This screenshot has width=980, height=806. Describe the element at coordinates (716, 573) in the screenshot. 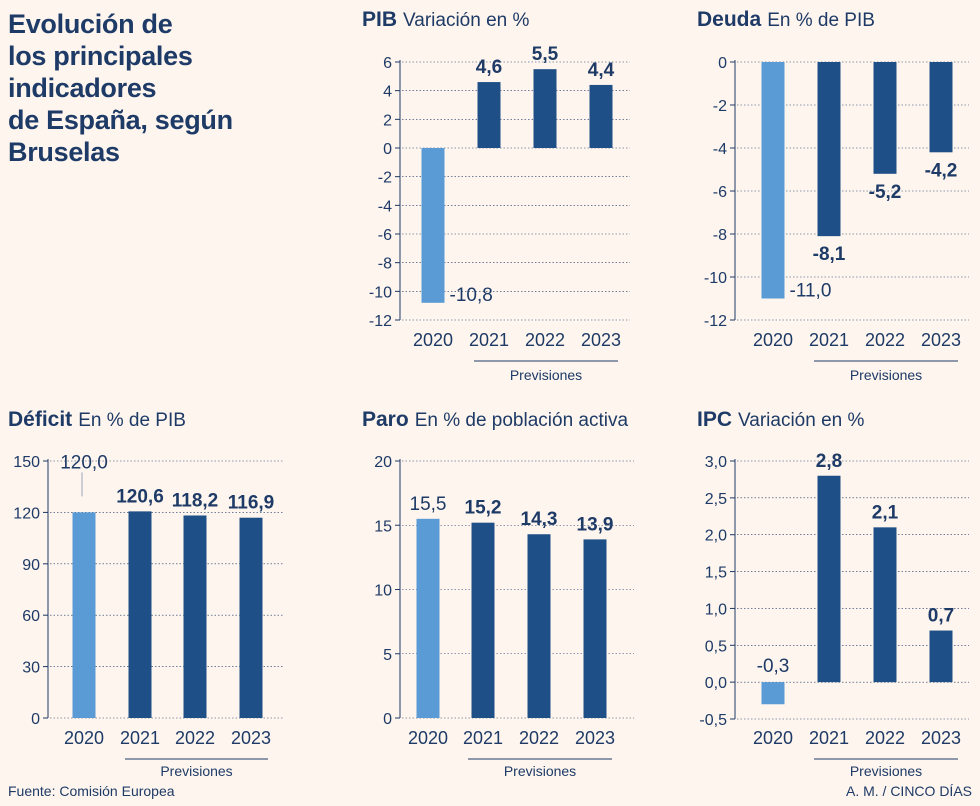

I see `y-tick-label: 1,5` at that location.